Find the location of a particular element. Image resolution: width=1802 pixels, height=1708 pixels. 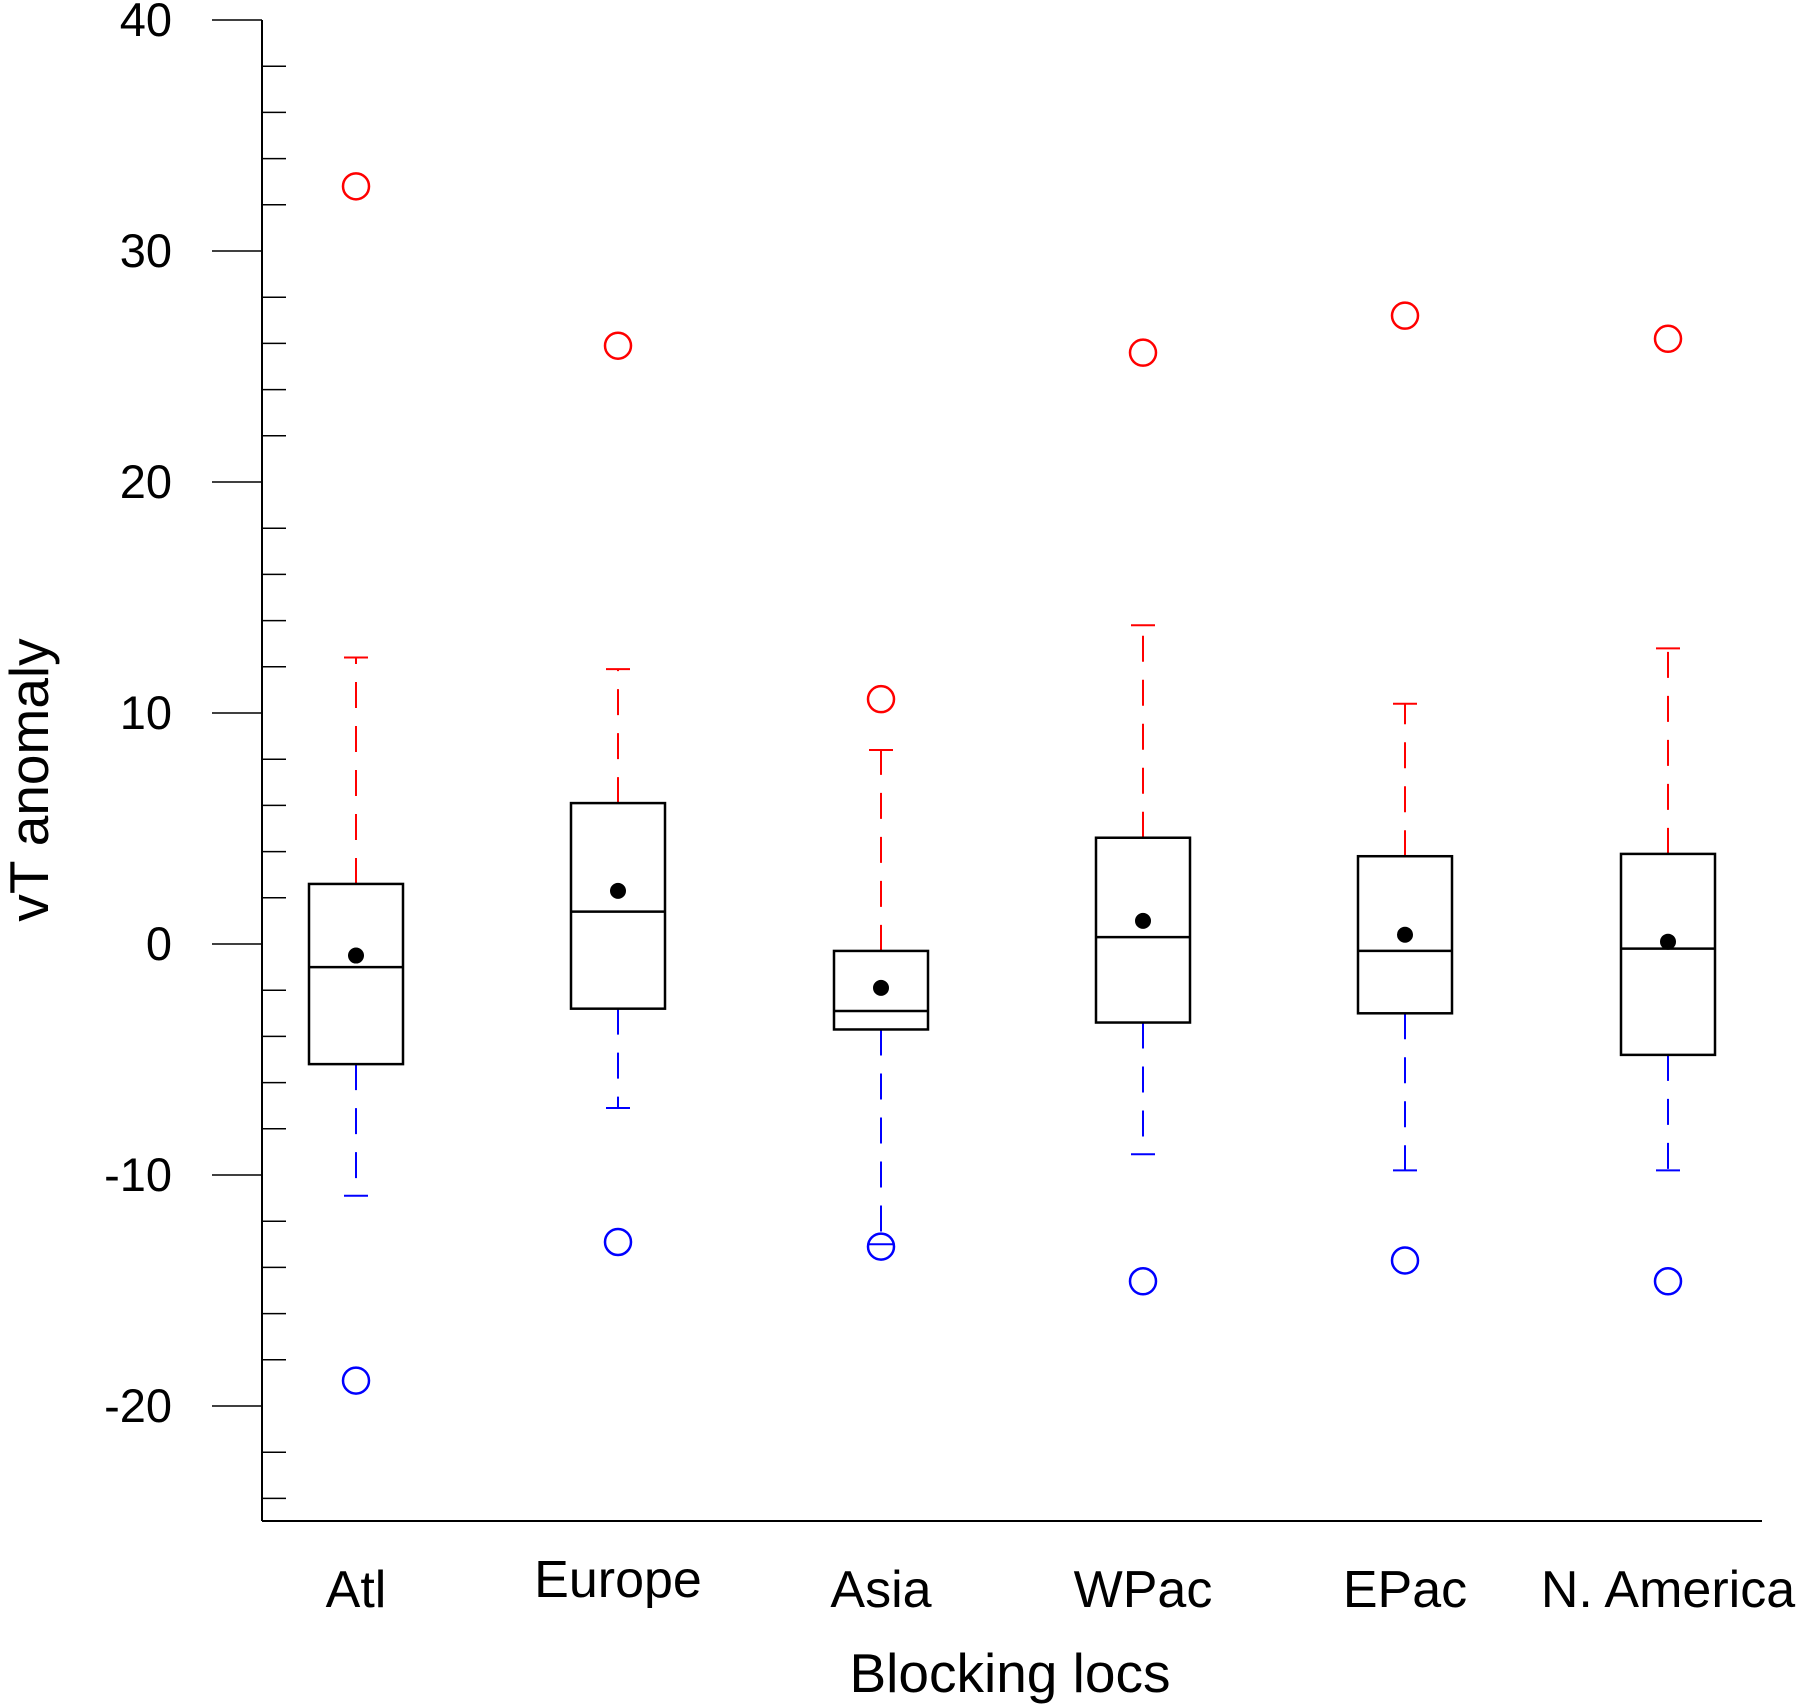

y-axis-title: vT anomaly is located at coordinates (30, 780).